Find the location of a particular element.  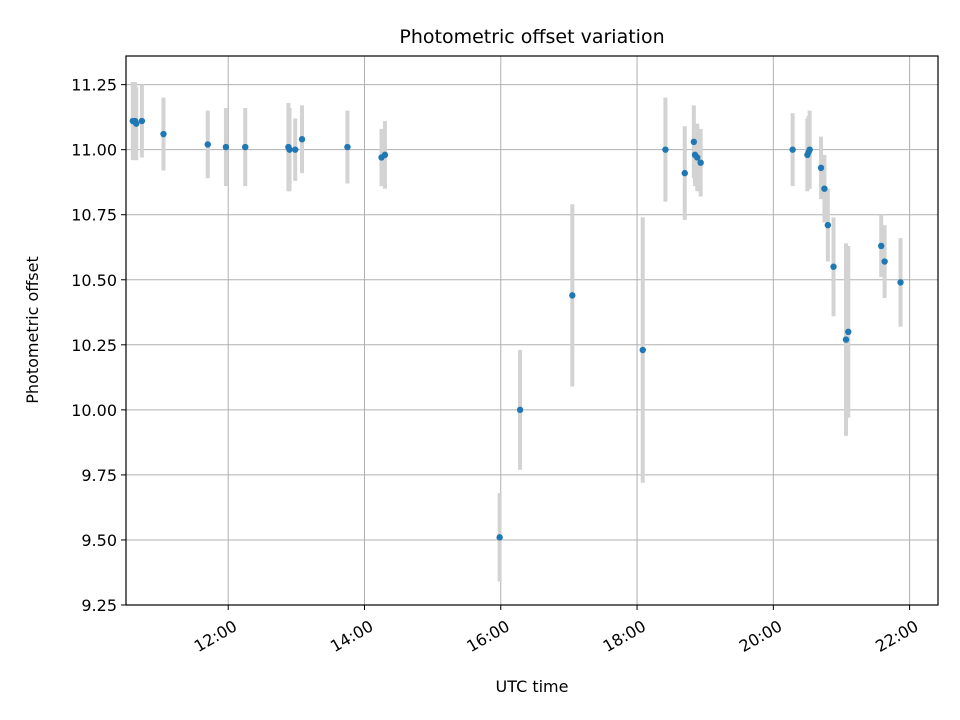

x-axis-title: UTC time is located at coordinates (532, 686).